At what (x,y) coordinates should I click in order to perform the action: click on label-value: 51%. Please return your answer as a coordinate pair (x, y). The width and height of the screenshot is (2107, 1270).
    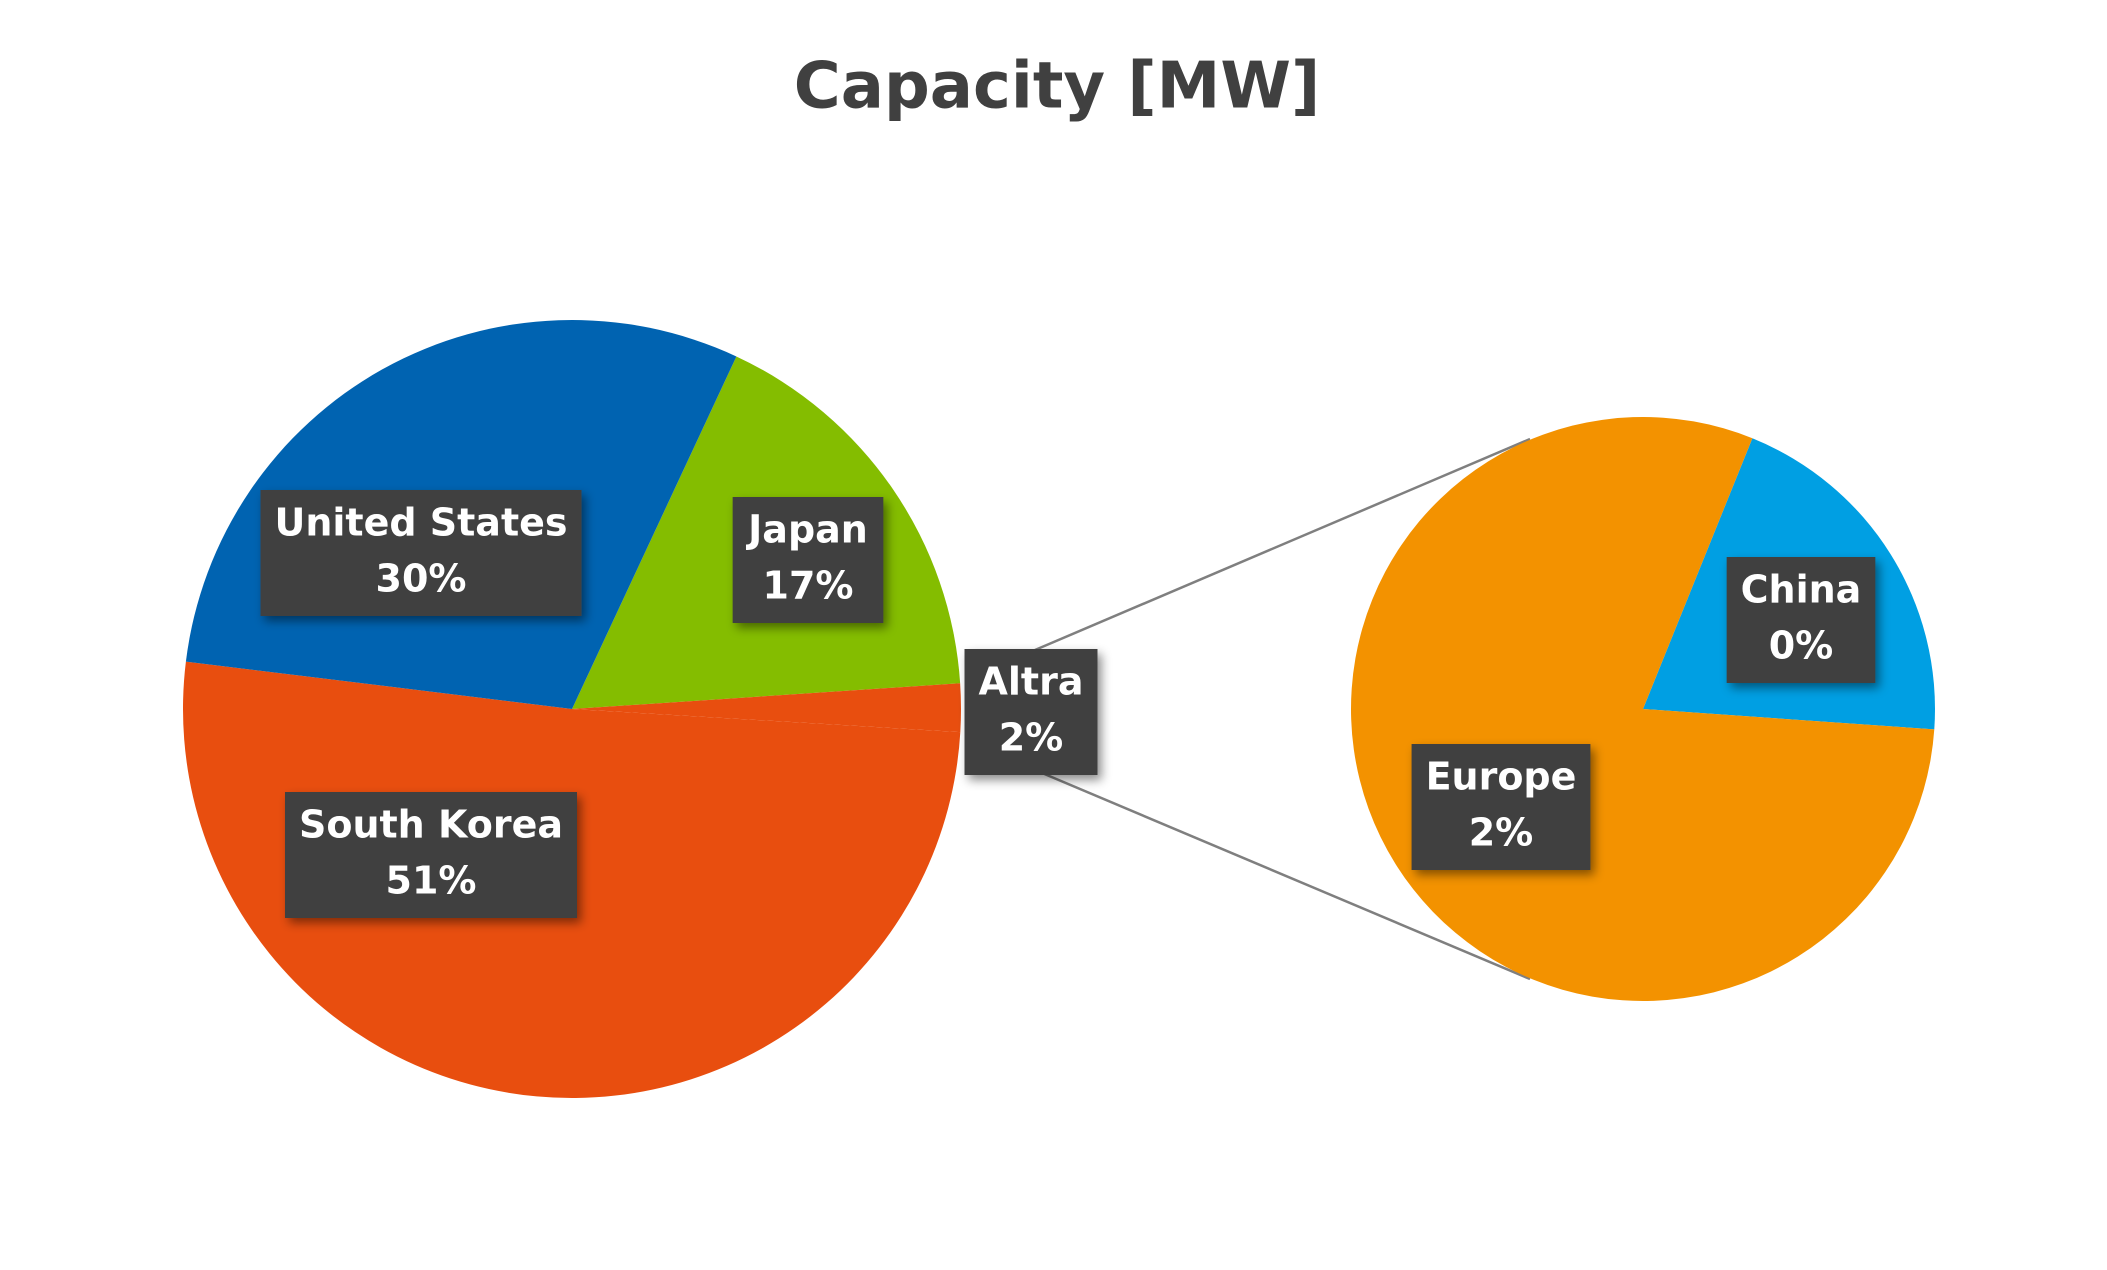
    Looking at the image, I should click on (431, 881).